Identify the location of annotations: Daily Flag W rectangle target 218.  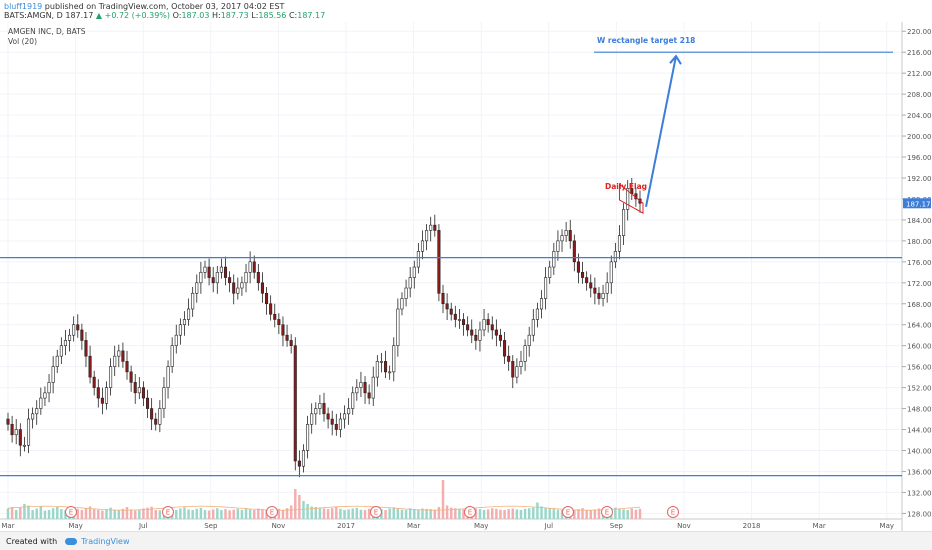
(743, 125).